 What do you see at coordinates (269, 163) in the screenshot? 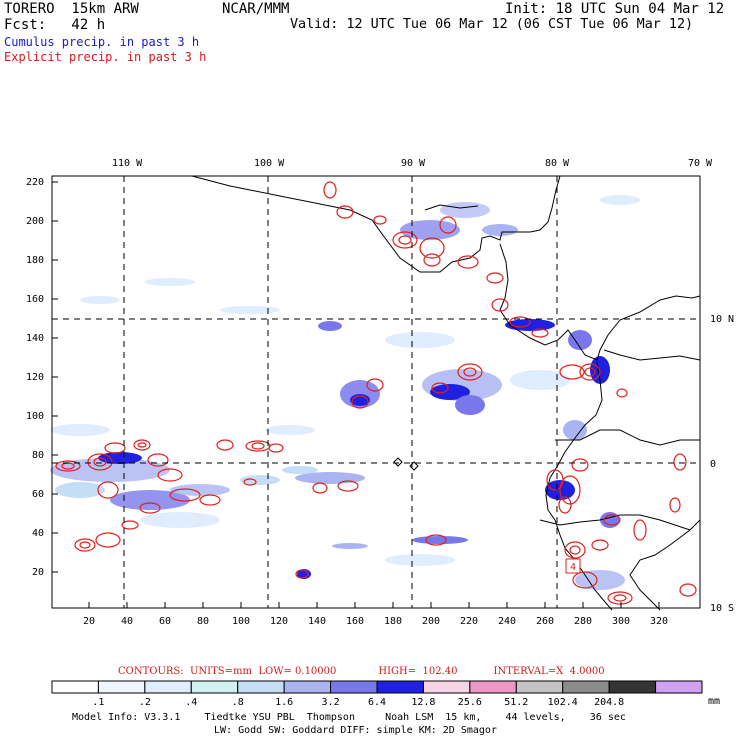
I see `lon-label-100w: 100 W` at bounding box center [269, 163].